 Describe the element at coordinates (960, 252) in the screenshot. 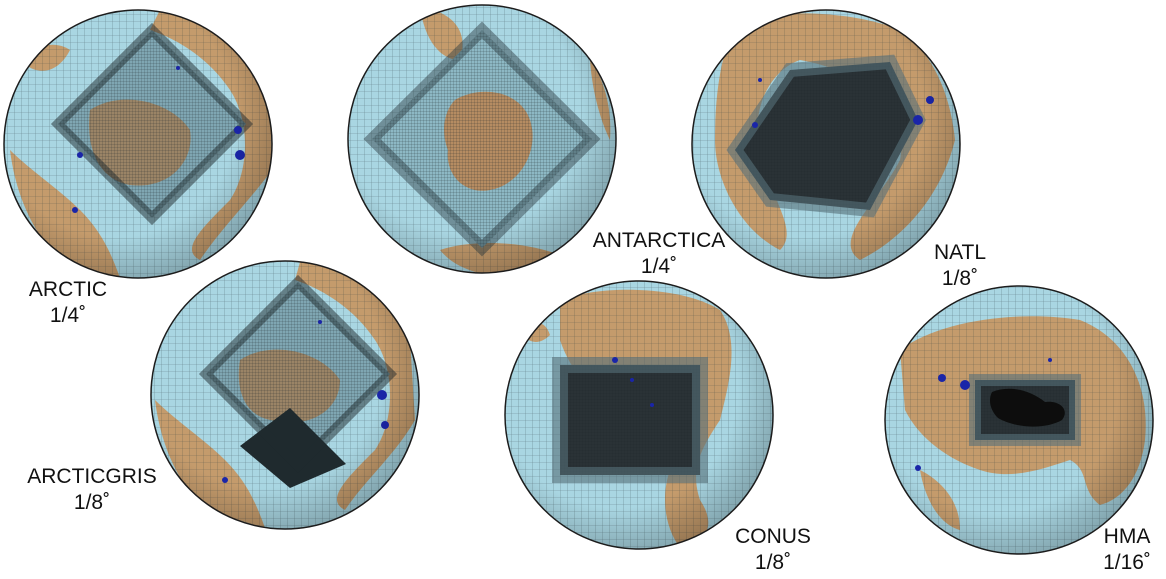

I see `natl-name: NATL` at that location.